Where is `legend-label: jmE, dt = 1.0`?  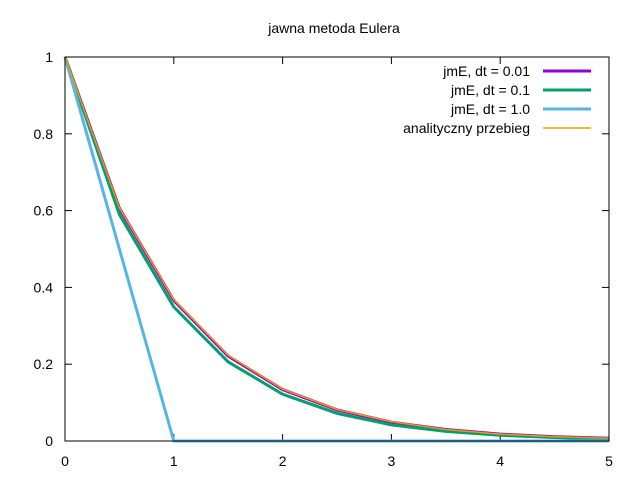
legend-label: jmE, dt = 1.0 is located at coordinates (490, 109).